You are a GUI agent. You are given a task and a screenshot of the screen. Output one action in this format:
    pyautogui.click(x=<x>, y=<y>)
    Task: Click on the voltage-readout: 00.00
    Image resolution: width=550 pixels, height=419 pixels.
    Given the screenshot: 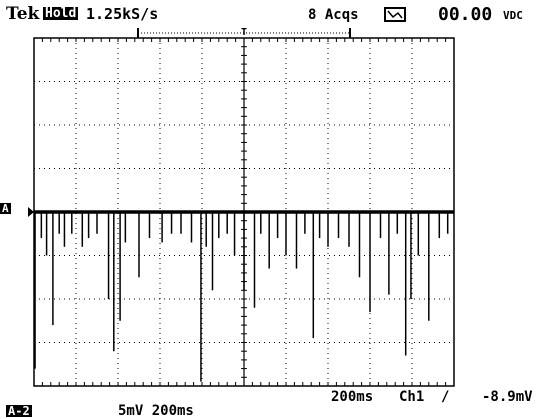 What is the action you would take?
    pyautogui.click(x=465, y=14)
    